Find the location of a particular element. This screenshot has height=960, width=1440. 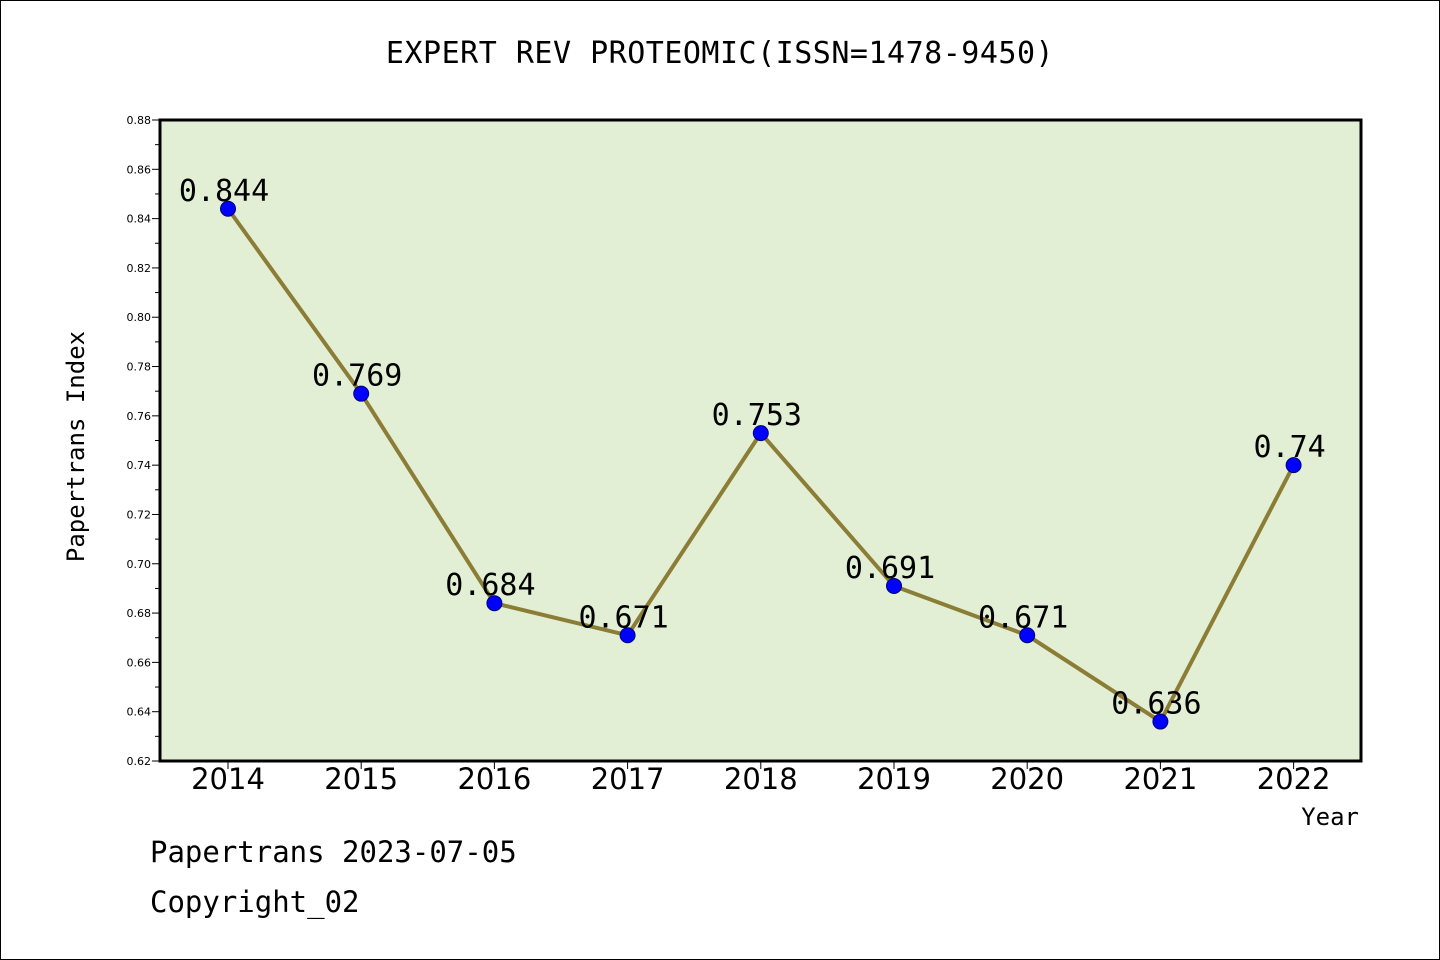

y-tick-label: 0.62 is located at coordinates (139, 761).